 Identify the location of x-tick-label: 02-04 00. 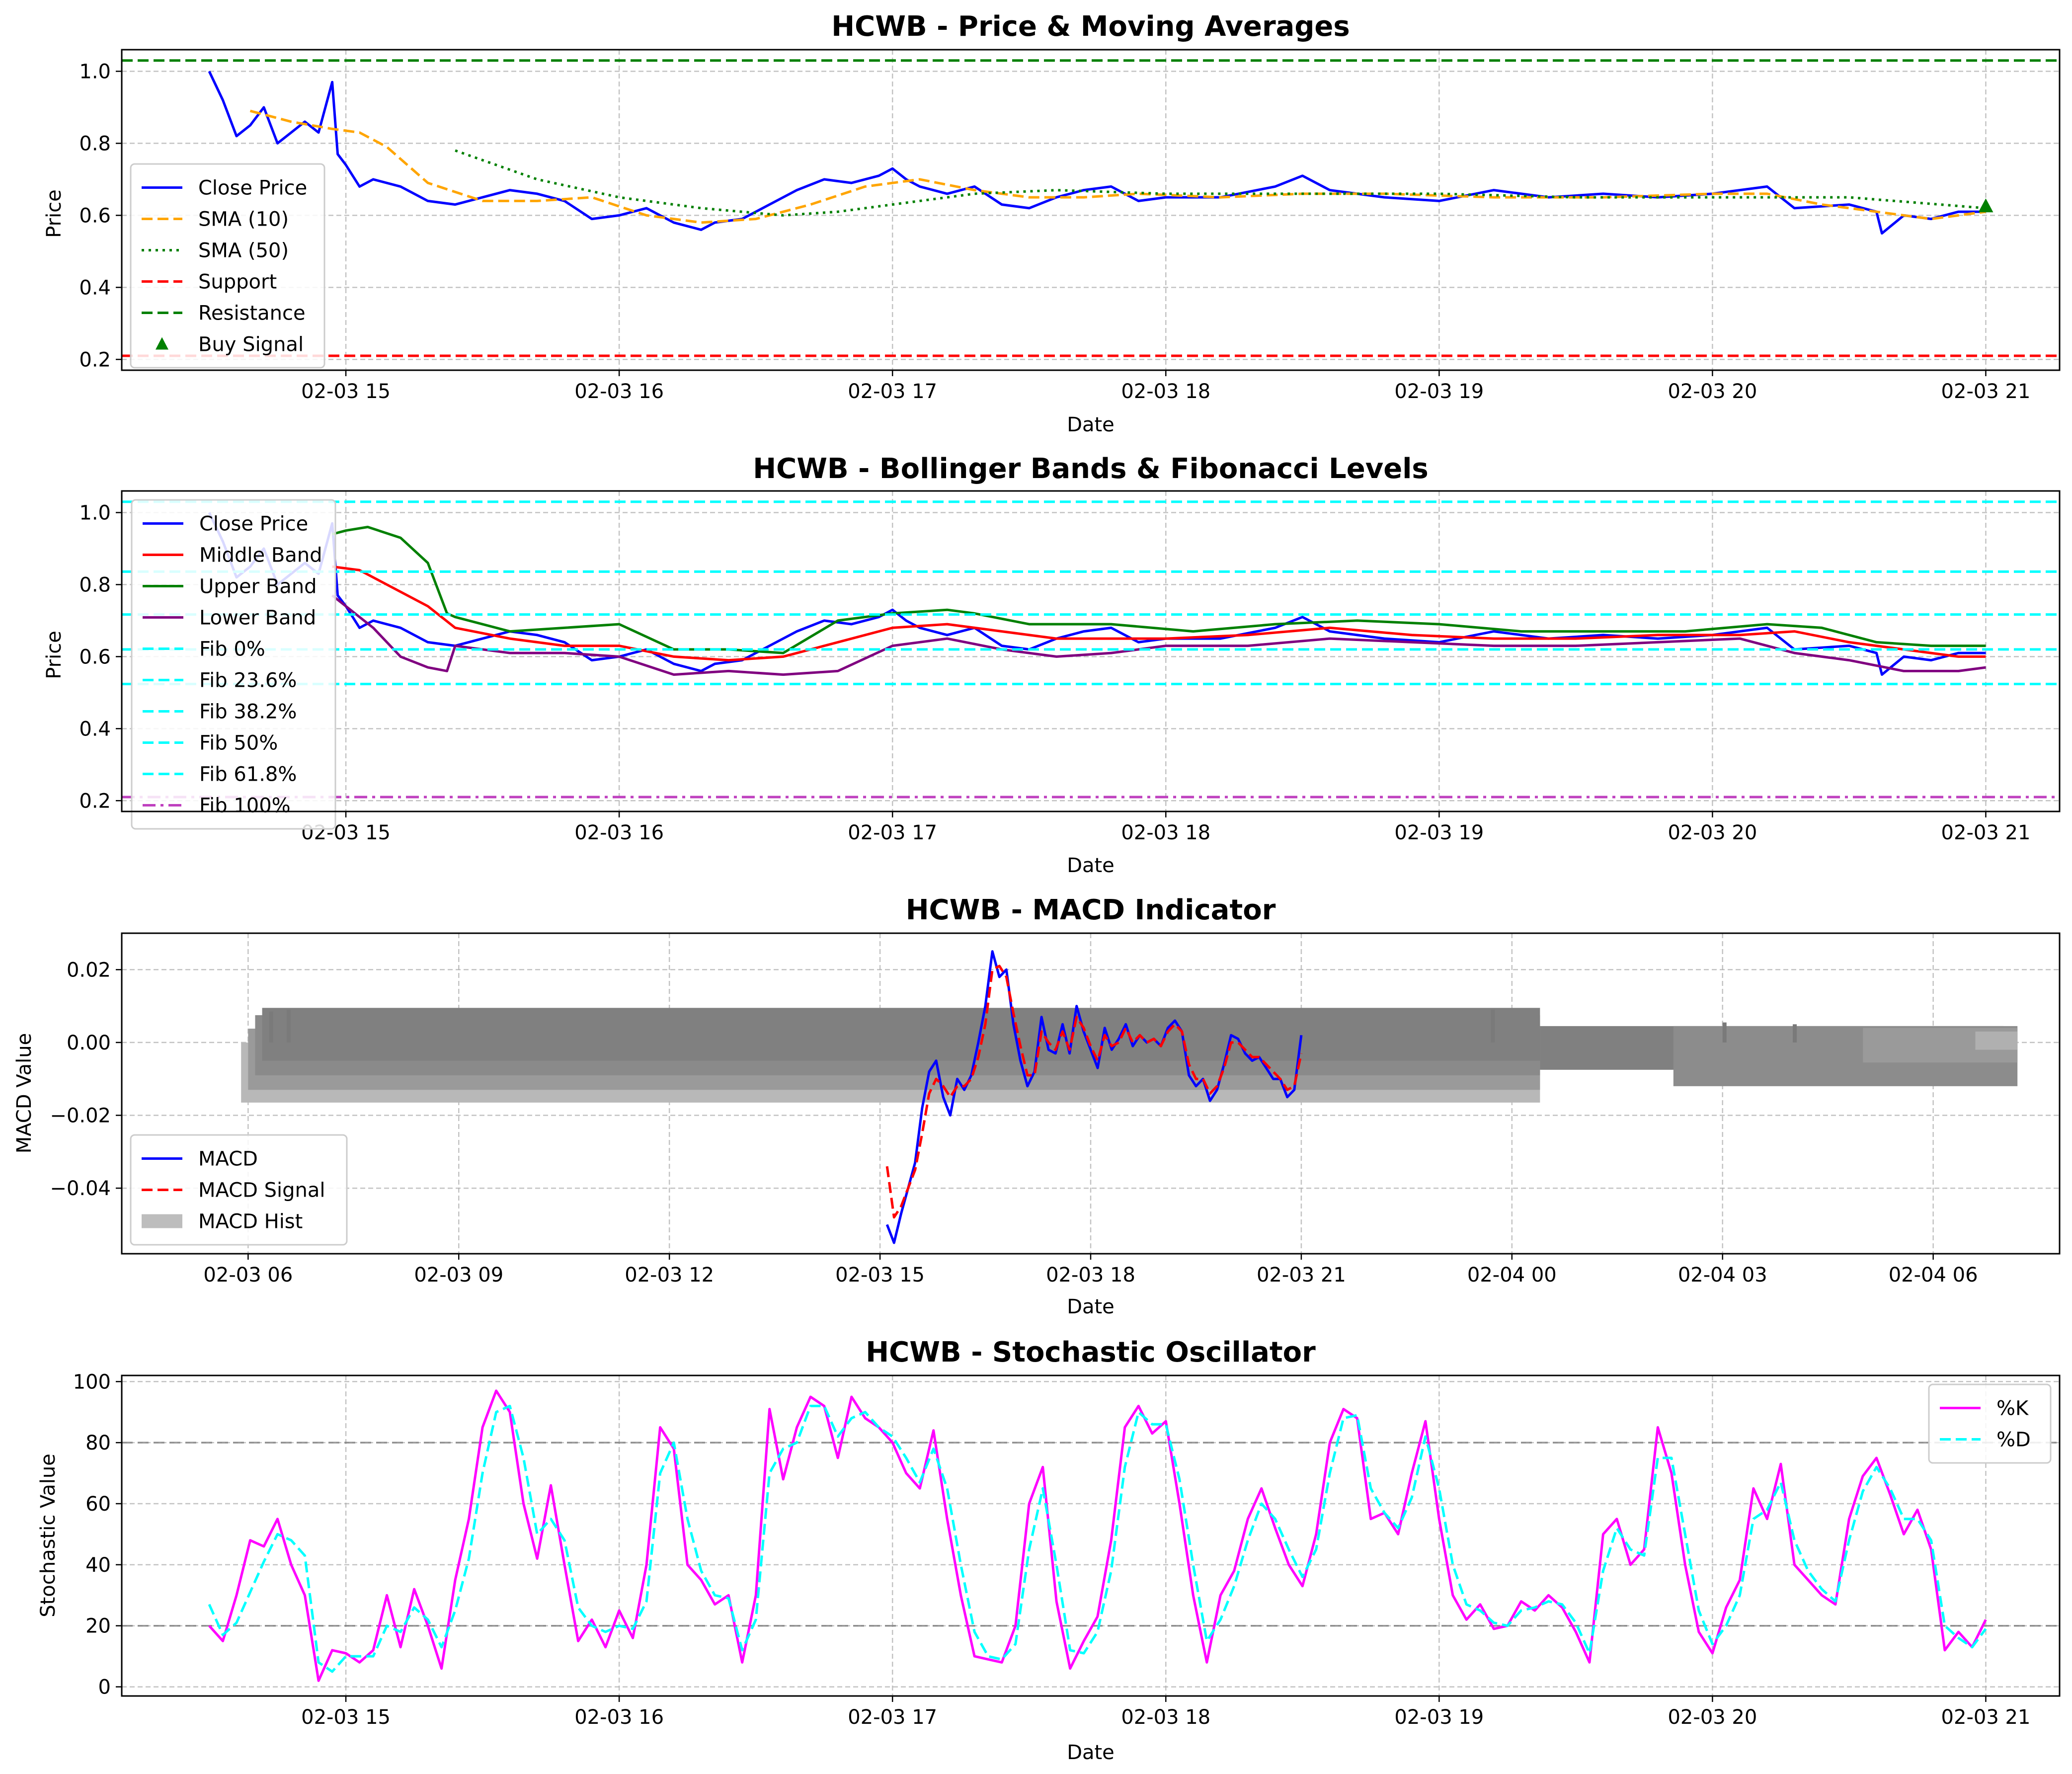
(1512, 1276).